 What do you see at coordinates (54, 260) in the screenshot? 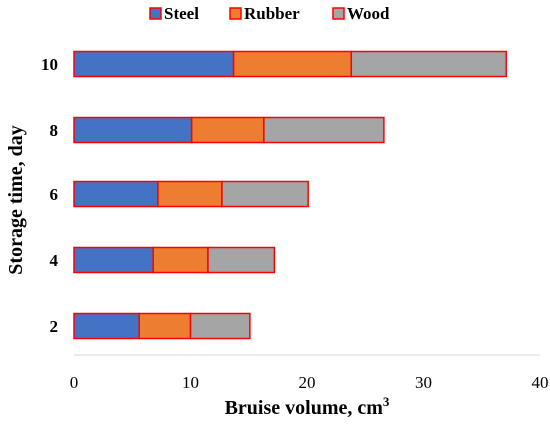
I see `y-tick-label: 4` at bounding box center [54, 260].